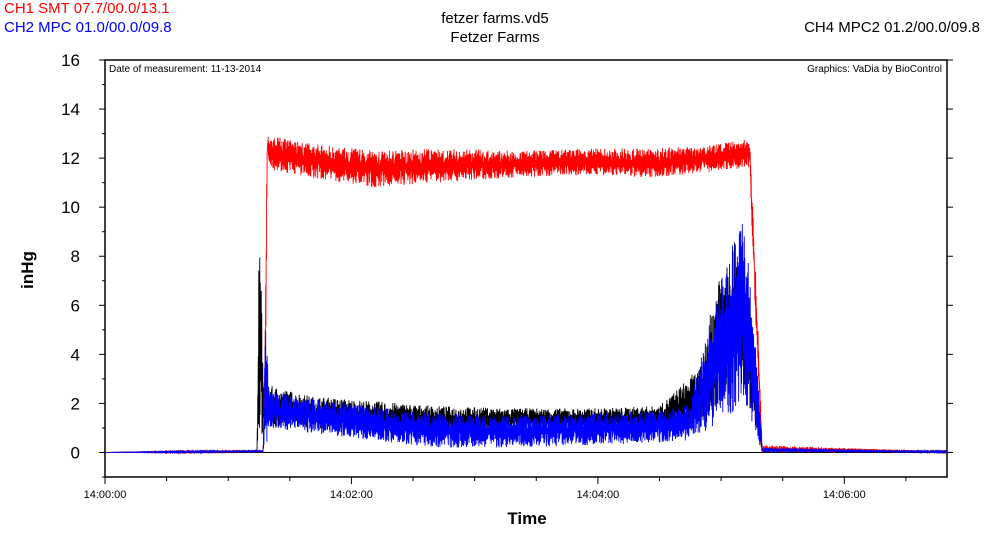  Describe the element at coordinates (597, 495) in the screenshot. I see `x-tick-label: 14:04:00` at that location.